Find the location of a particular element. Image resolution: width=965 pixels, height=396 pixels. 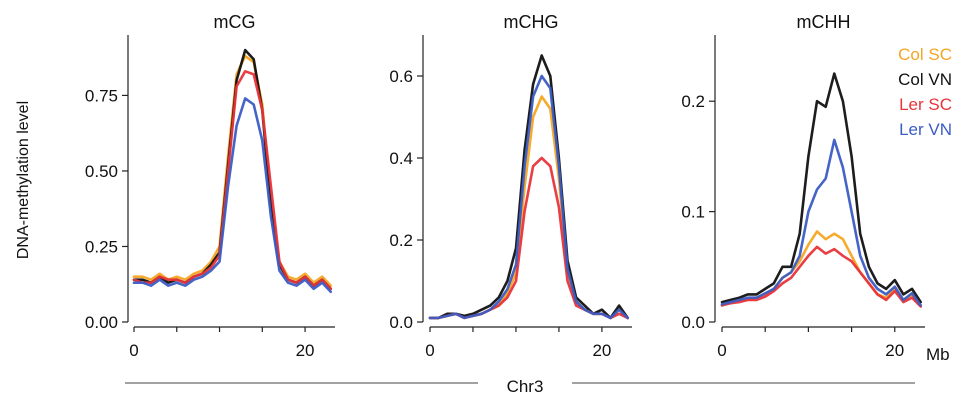

y-tick-label: 0.50 is located at coordinates (101, 171).